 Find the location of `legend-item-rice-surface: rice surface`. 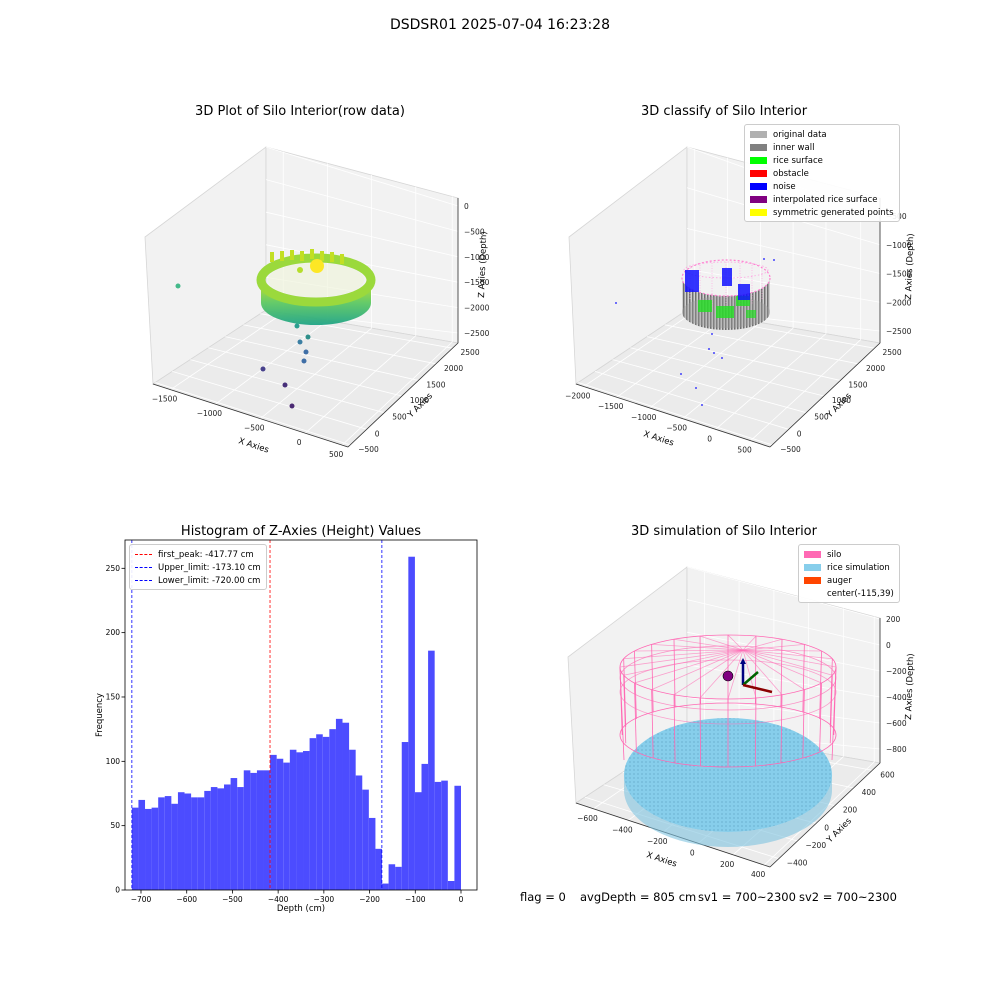

legend-item-rice-surface: rice surface is located at coordinates (822, 160).